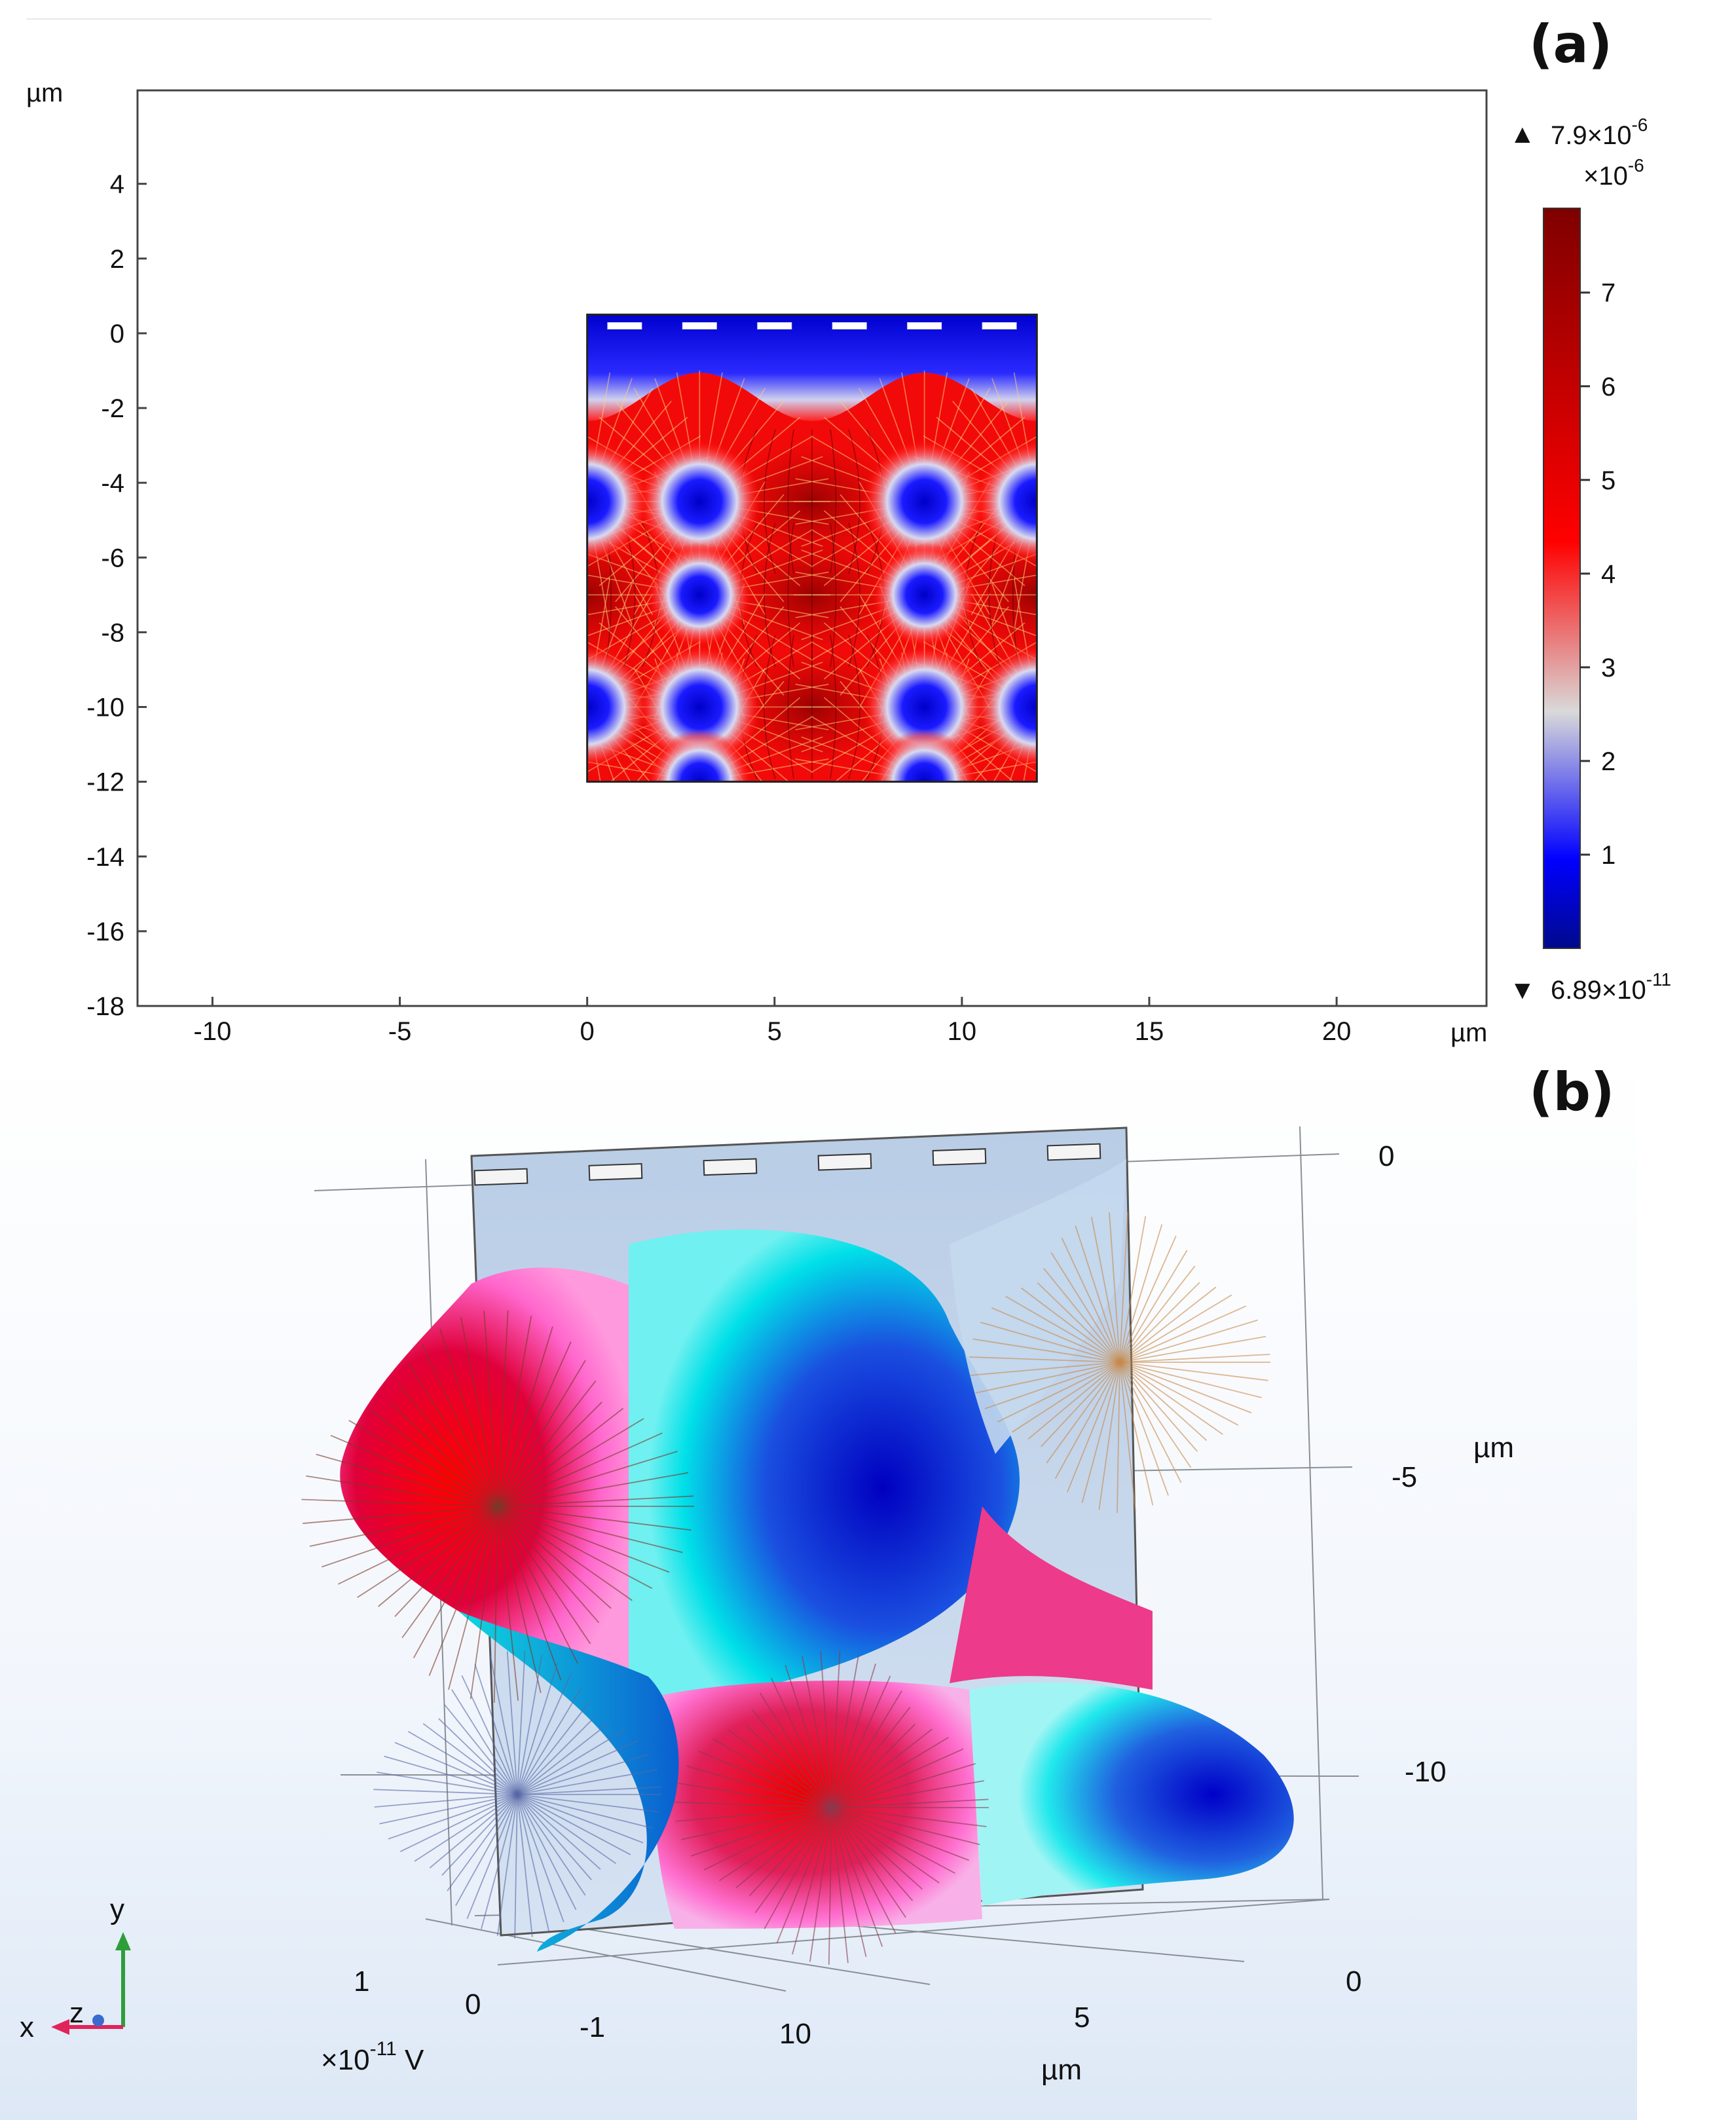 This screenshot has height=2120, width=1736. Describe the element at coordinates (27, 2027) in the screenshot. I see `triad-x-label: x` at that location.